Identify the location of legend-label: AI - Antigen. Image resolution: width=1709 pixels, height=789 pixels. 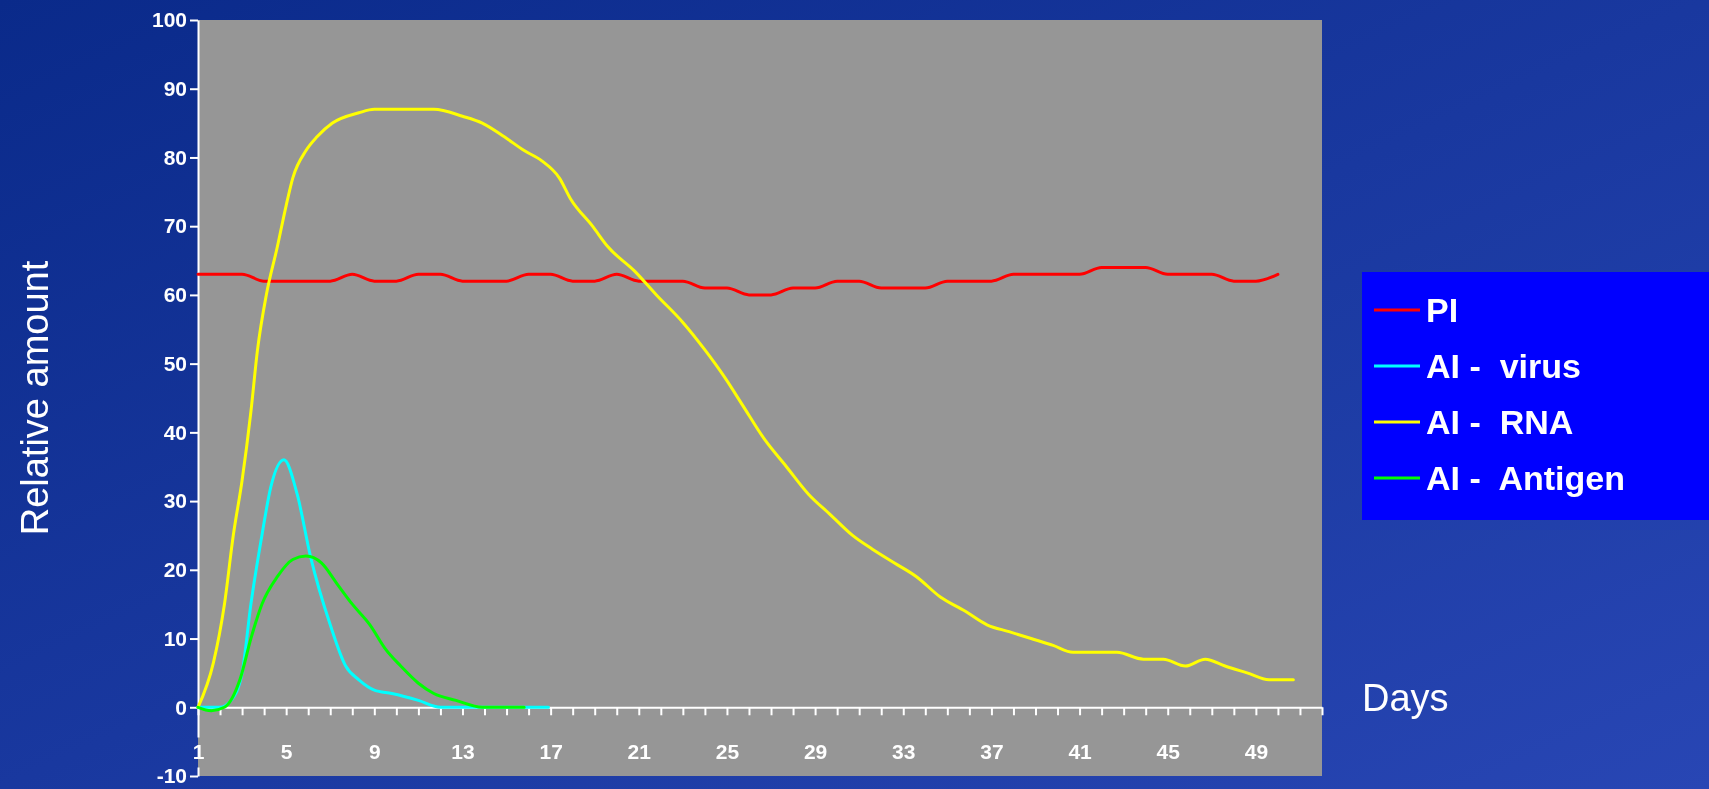
(1525, 477).